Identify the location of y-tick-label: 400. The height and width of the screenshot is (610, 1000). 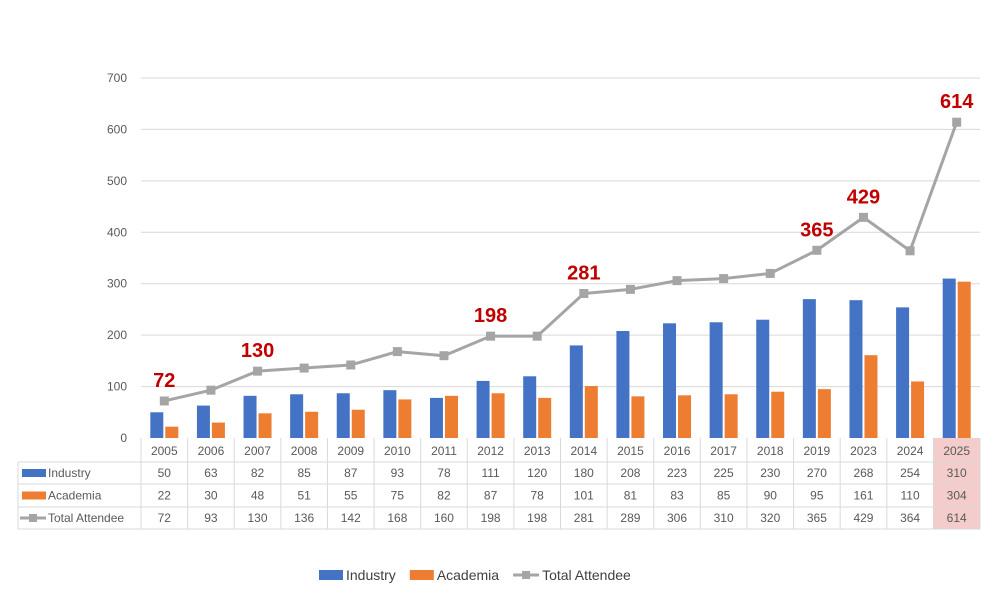
(117, 232).